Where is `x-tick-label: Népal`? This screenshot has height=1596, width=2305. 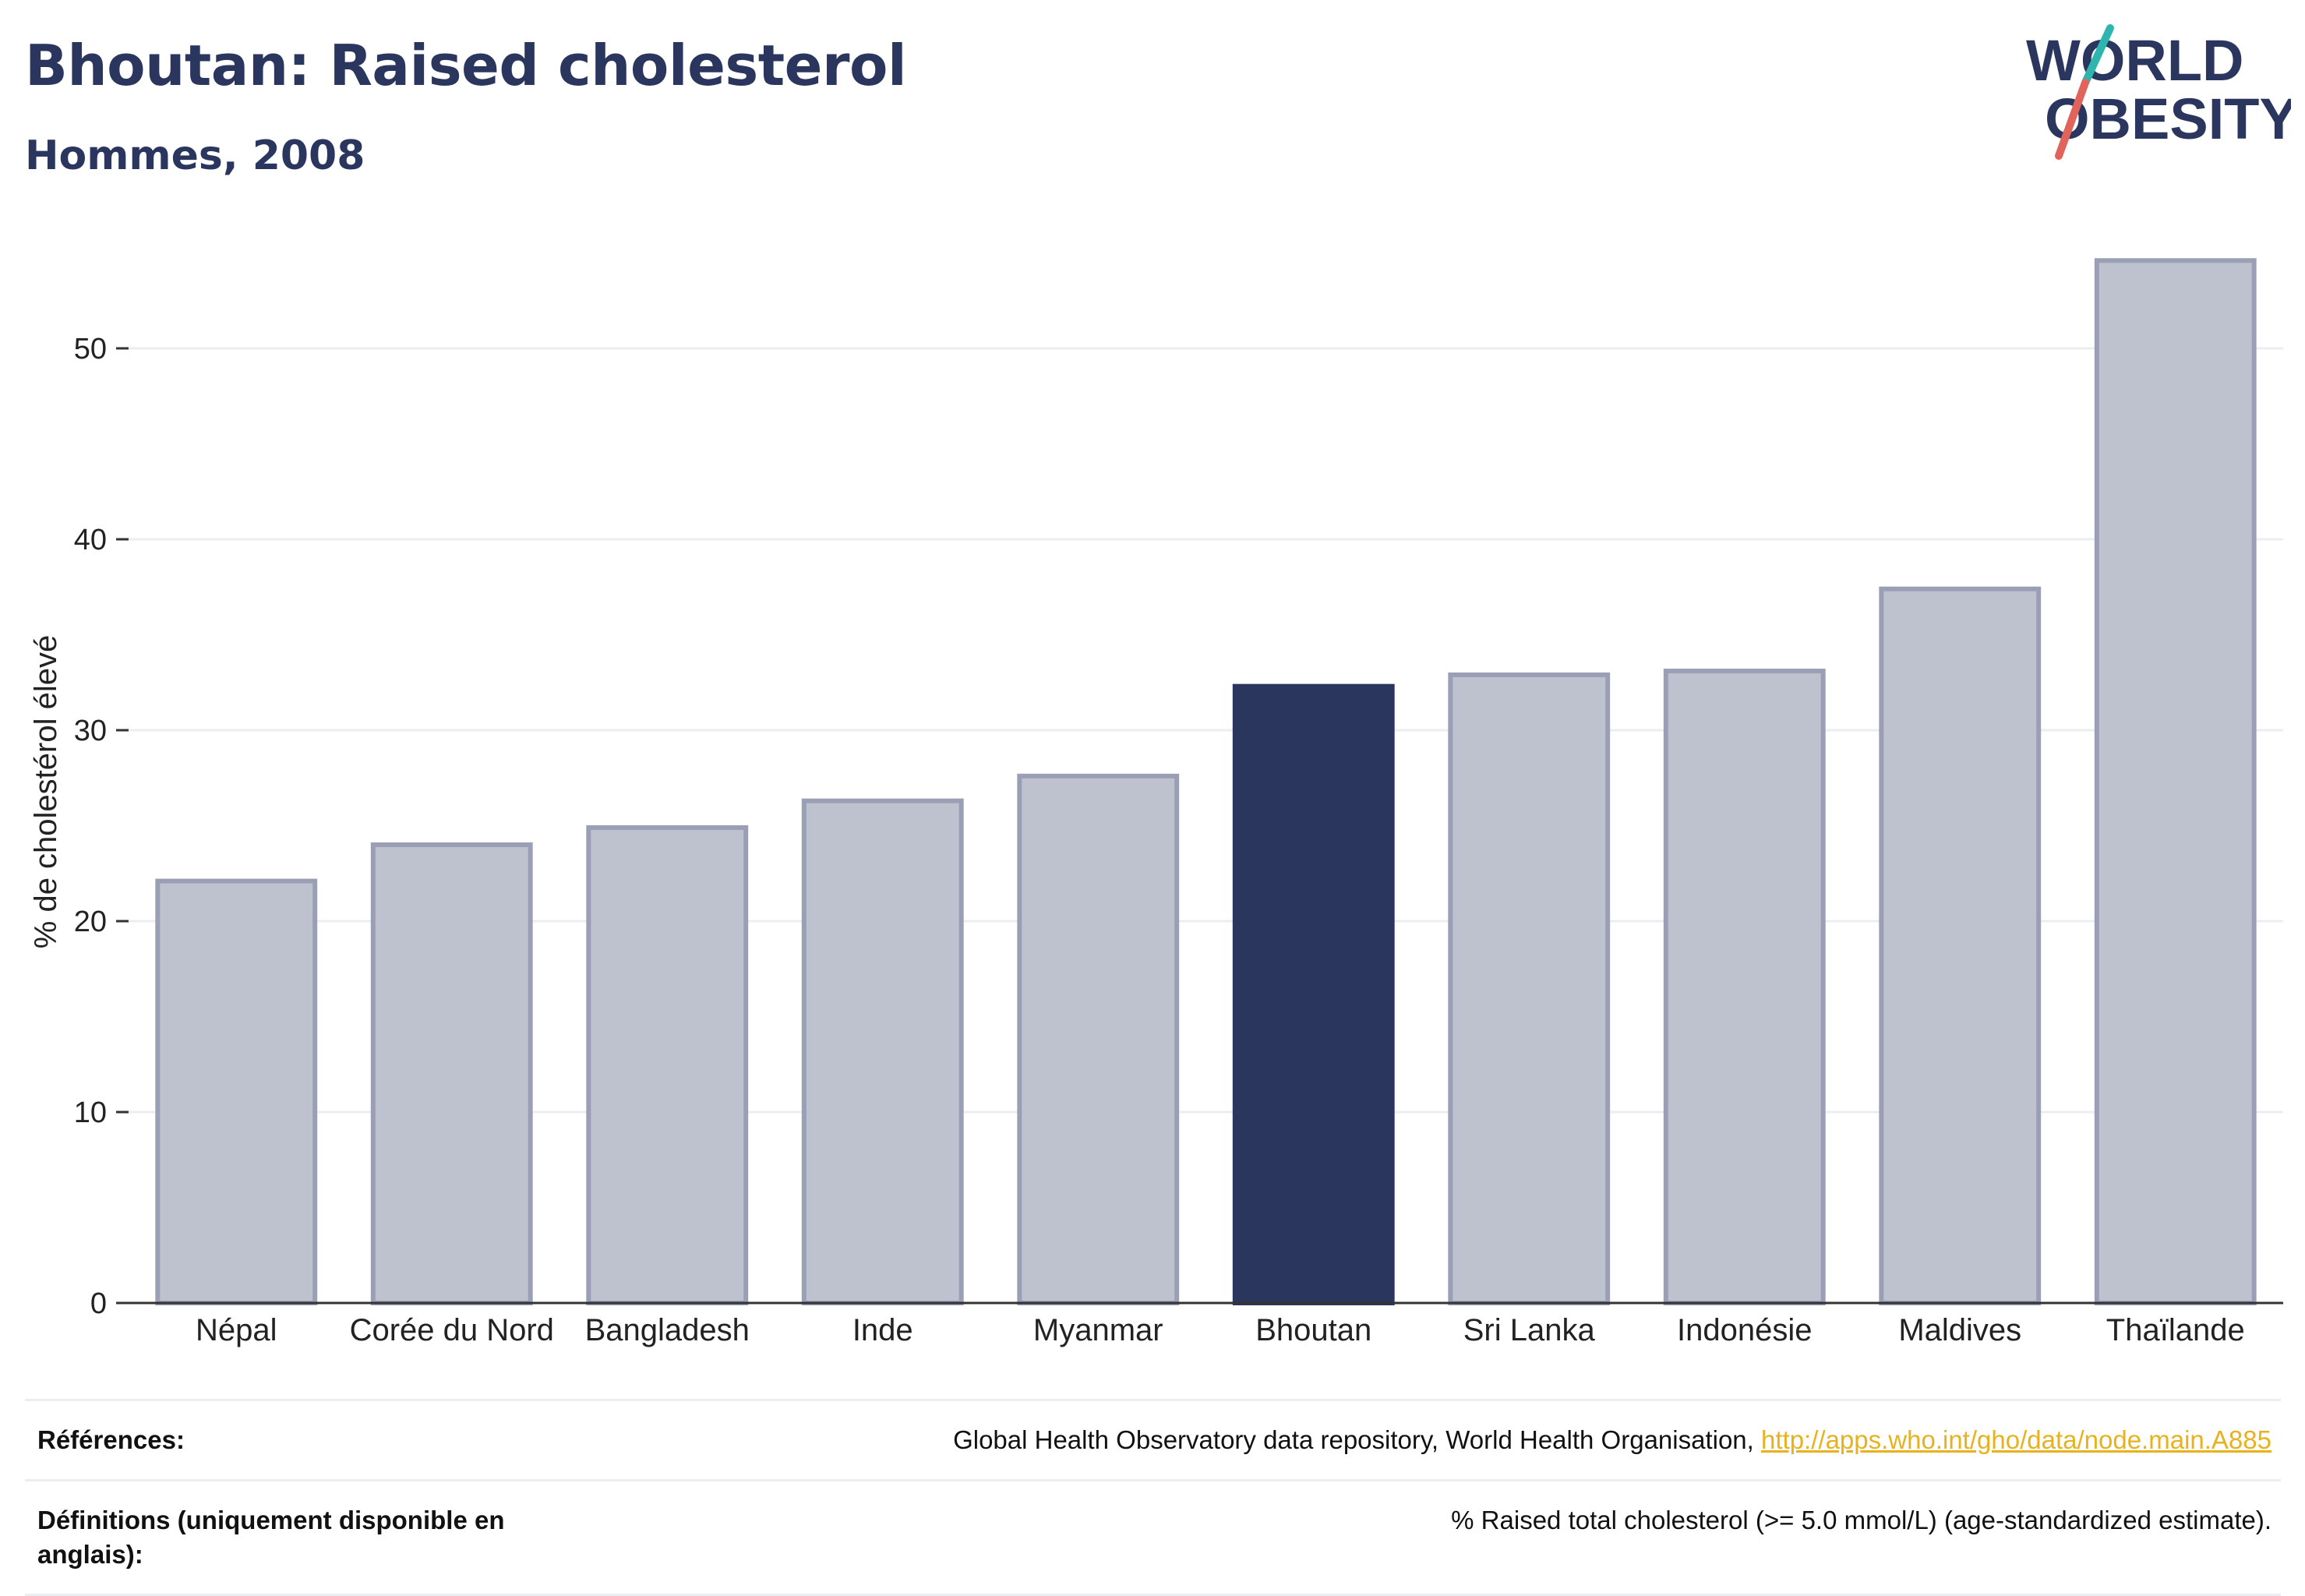
x-tick-label: Népal is located at coordinates (236, 1330).